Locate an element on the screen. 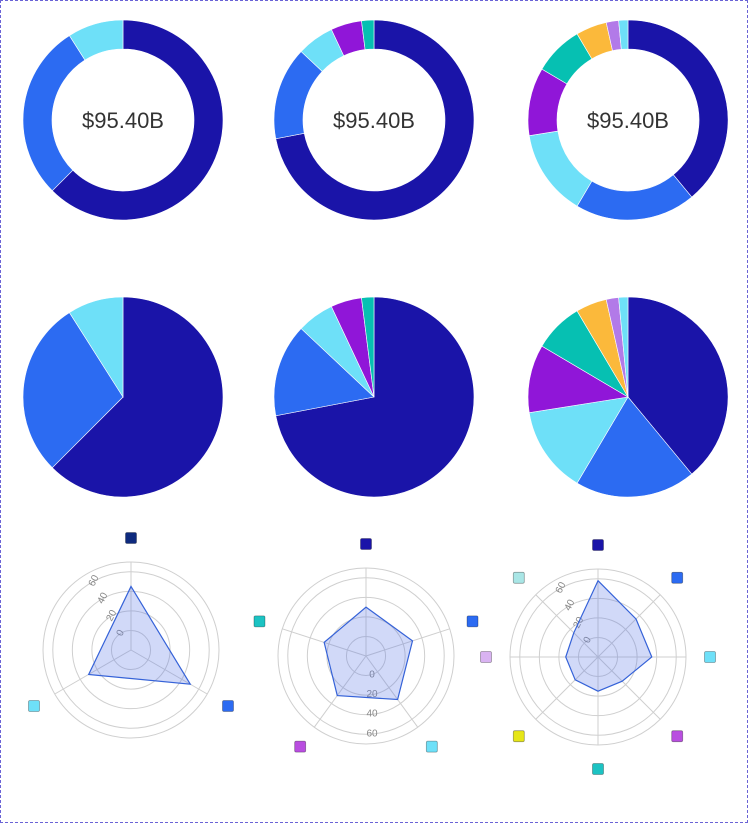 This screenshot has height=823, width=748. donut-chart-3: $95.40B is located at coordinates (628, 120).